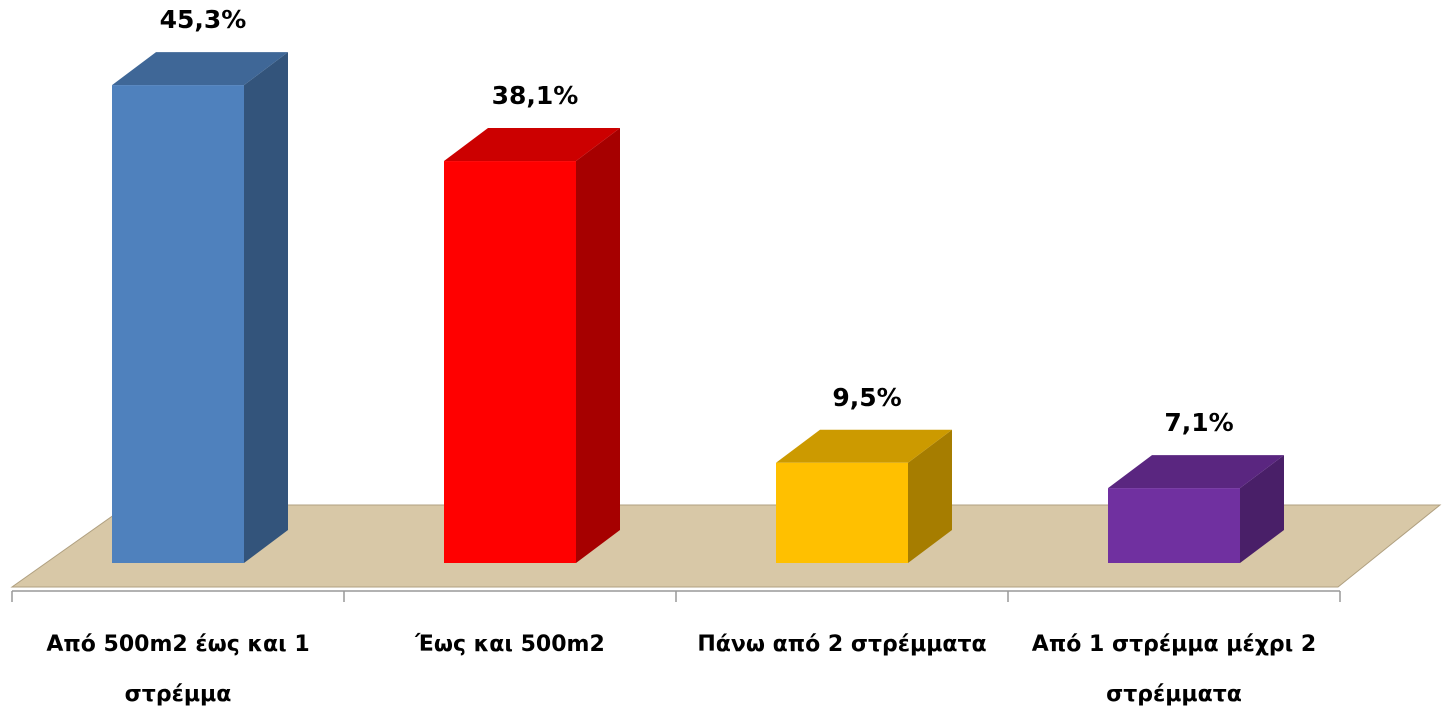 This screenshot has height=708, width=1445. I want to click on data-label: 45,3%, so click(203, 19).